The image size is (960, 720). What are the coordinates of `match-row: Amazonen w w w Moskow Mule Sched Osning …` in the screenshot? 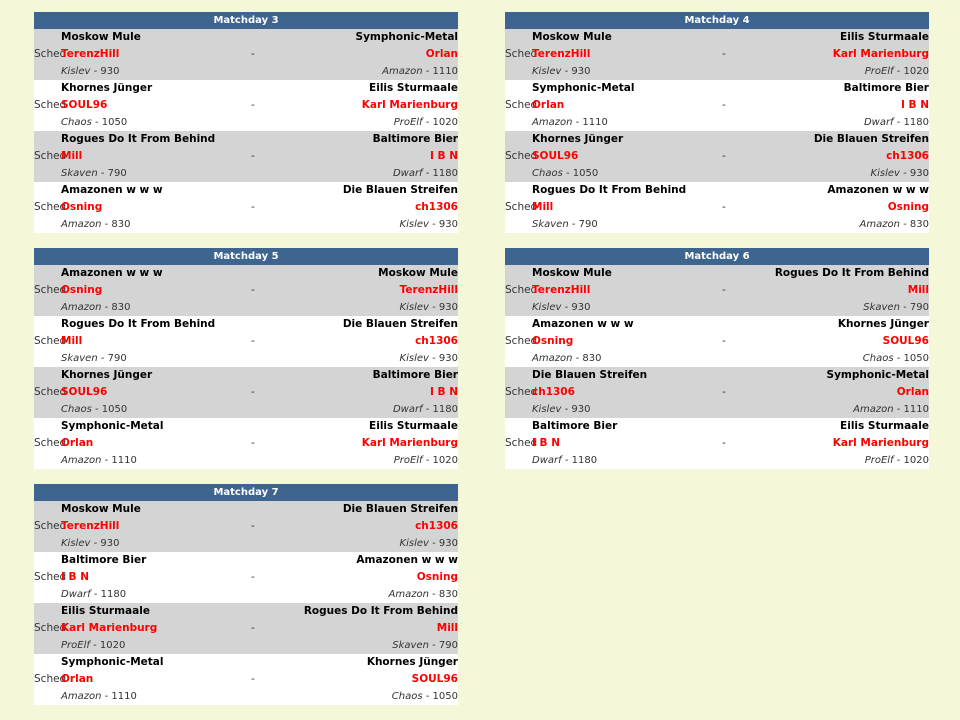 It's located at (246, 290).